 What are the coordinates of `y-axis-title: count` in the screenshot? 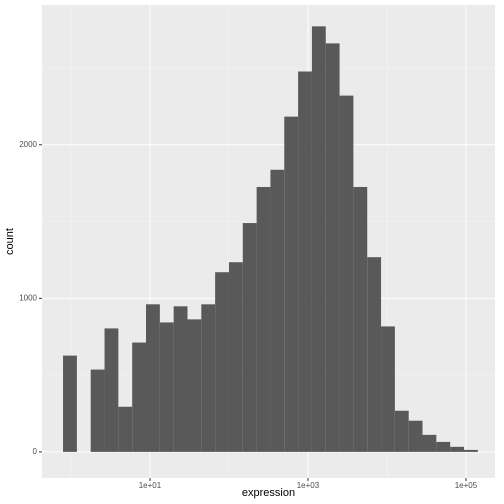 It's located at (10, 241).